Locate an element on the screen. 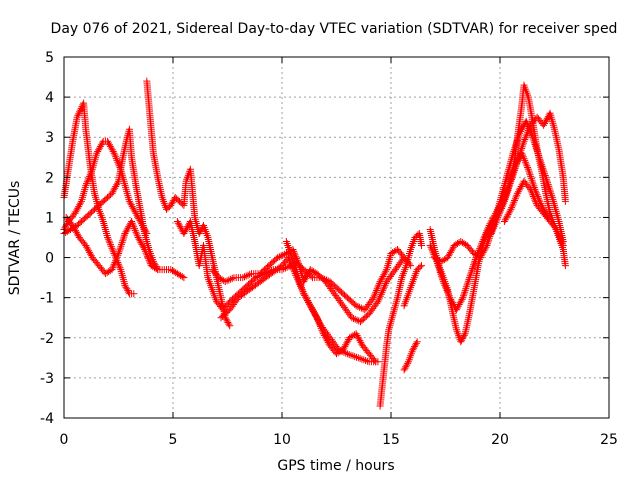 The width and height of the screenshot is (640, 480). series-arc11 is located at coordinates (400, 320).